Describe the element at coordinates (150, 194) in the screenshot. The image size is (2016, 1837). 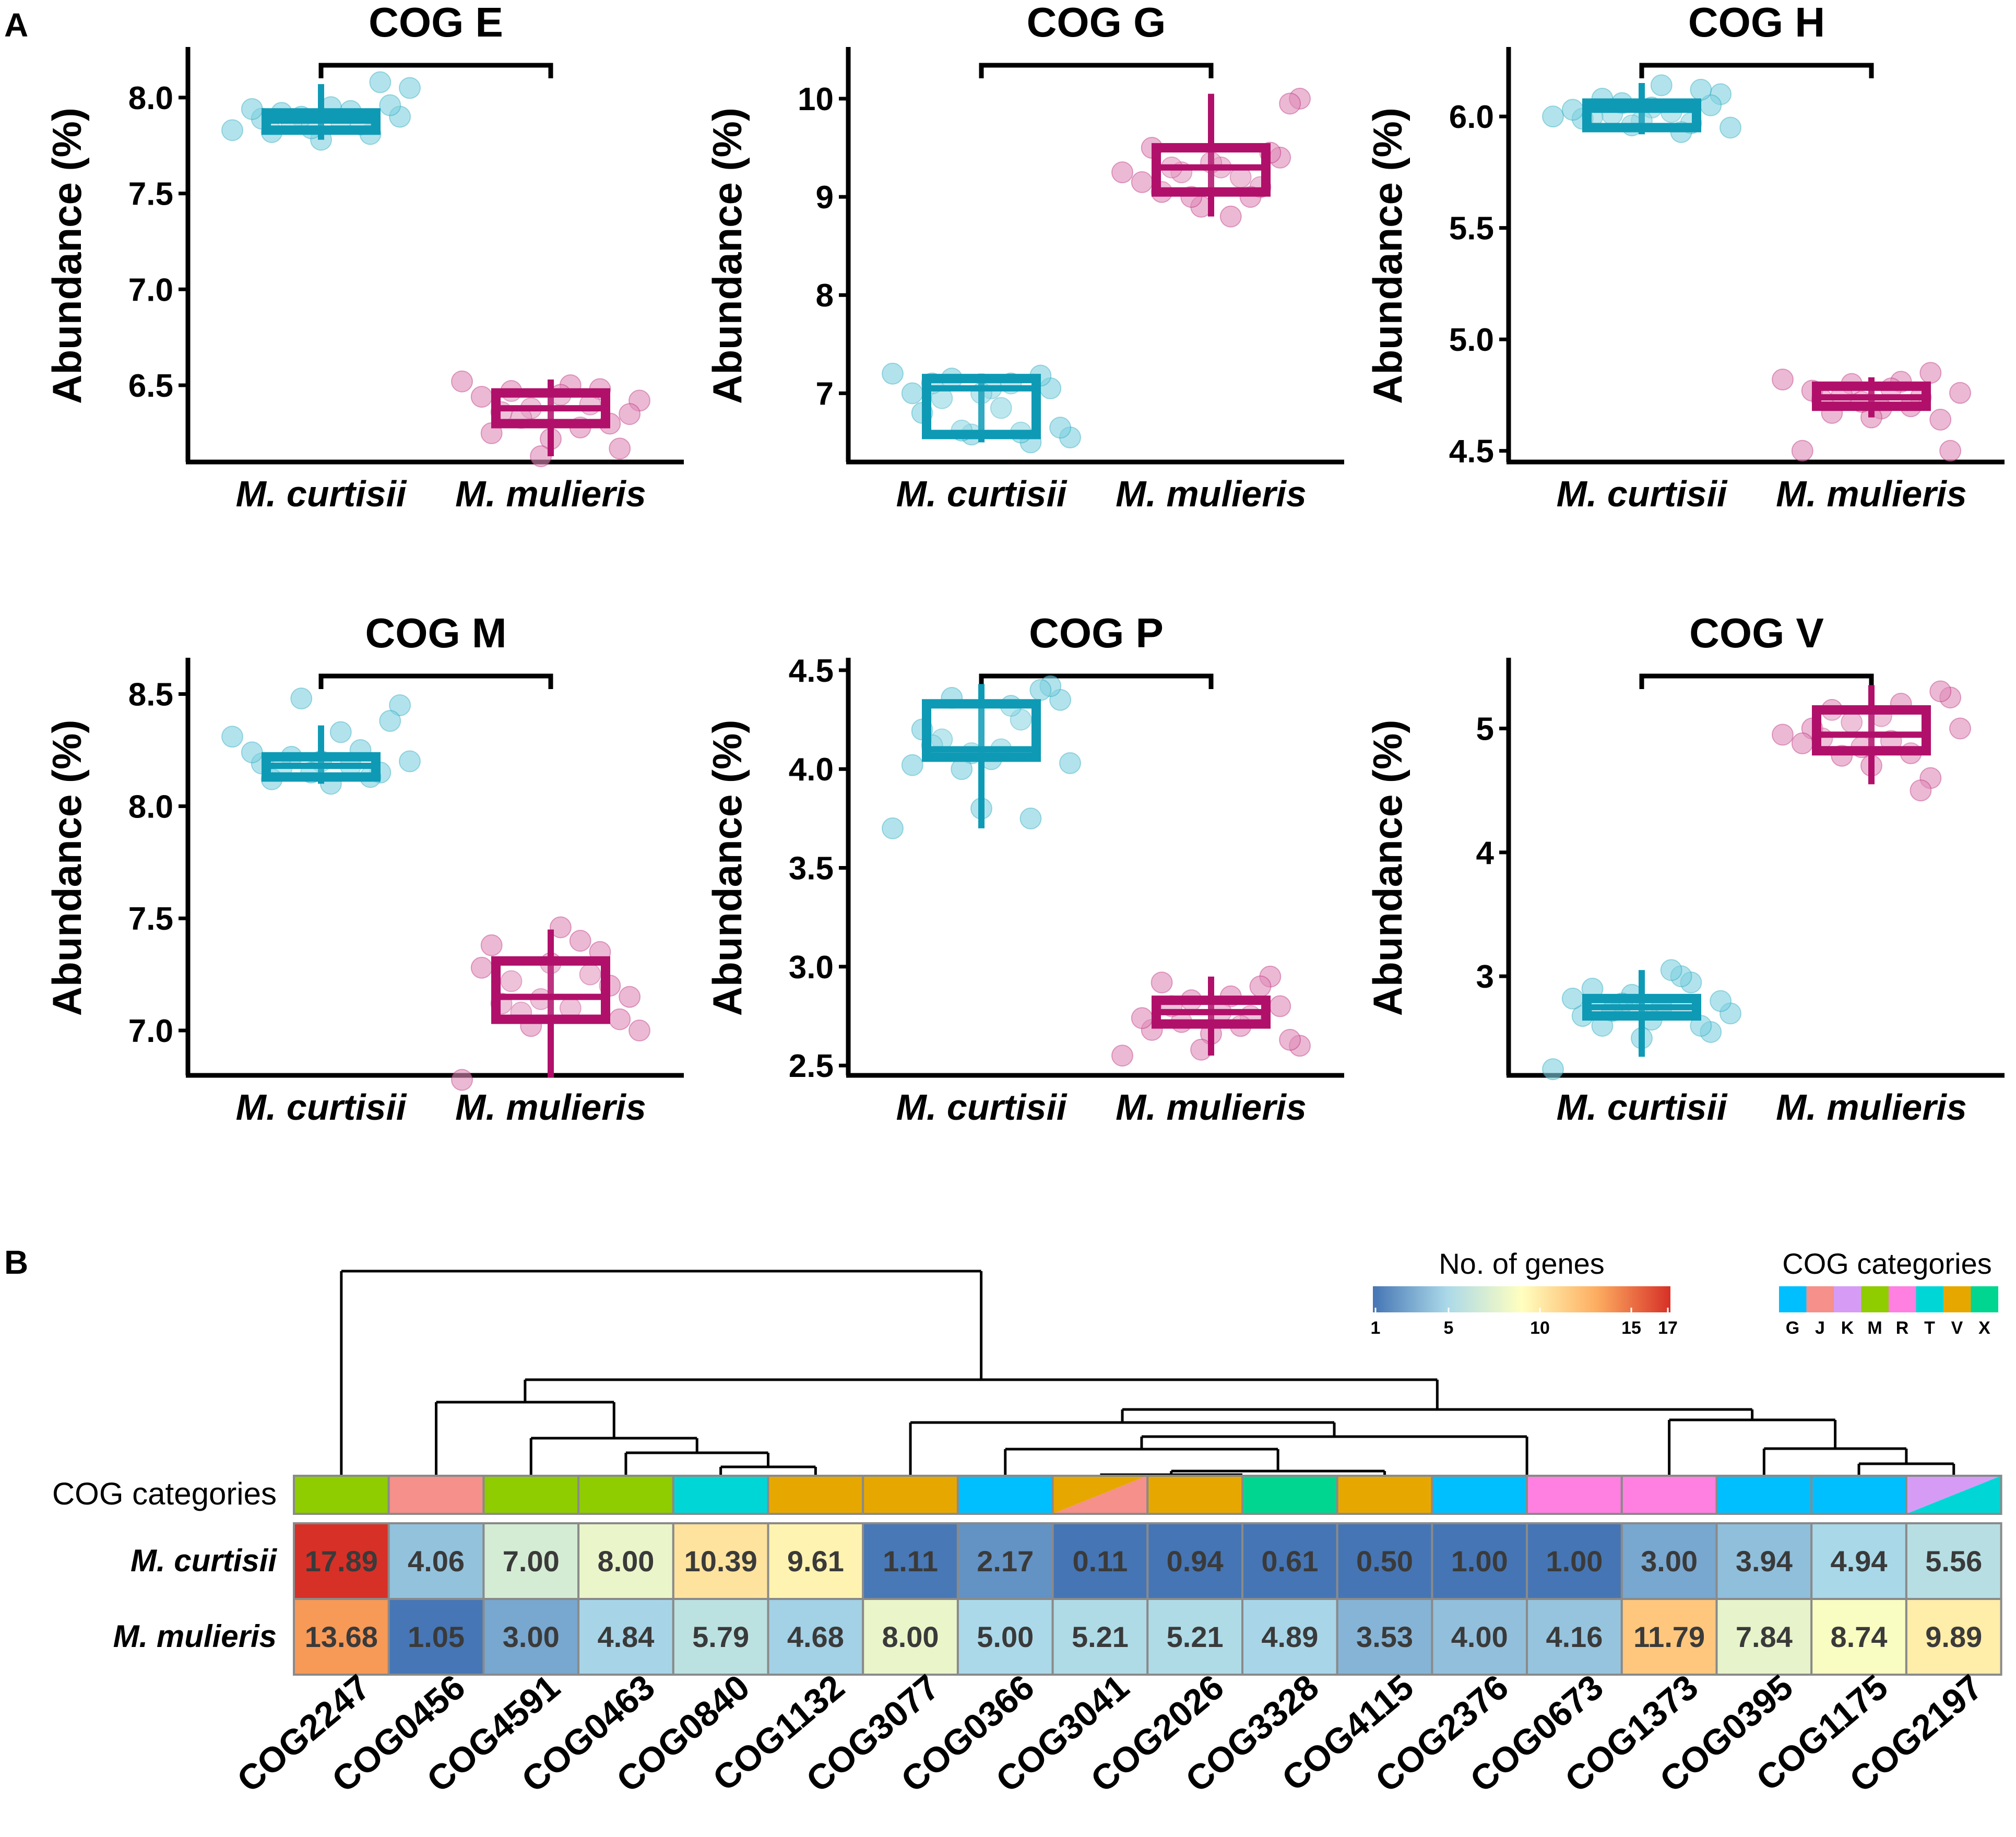
I see `y-tick-label: 7.5` at that location.